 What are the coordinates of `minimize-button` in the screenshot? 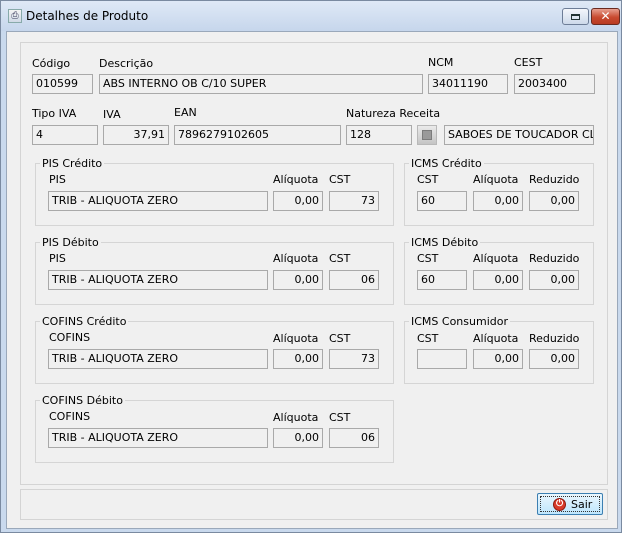 It's located at (575, 16).